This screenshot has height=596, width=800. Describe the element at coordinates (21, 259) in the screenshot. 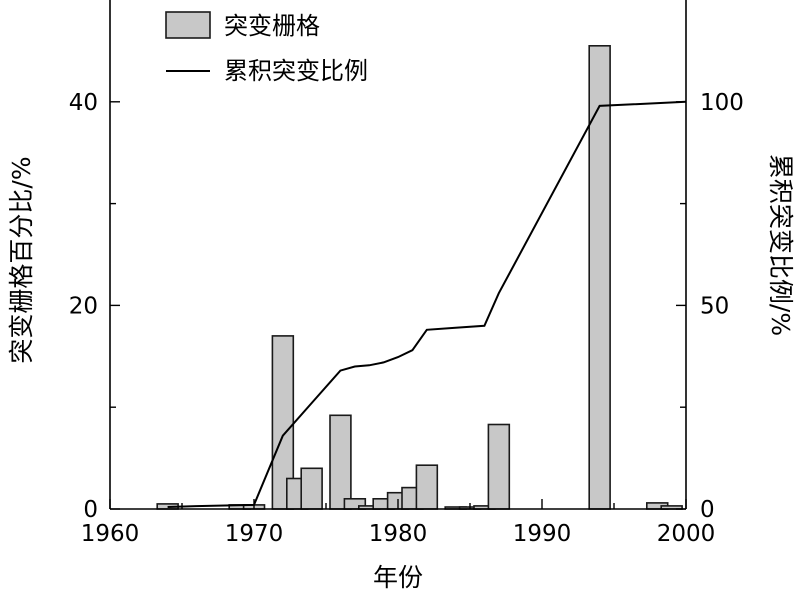

I see `y-axis-title: 突变栅格百分比/%` at that location.